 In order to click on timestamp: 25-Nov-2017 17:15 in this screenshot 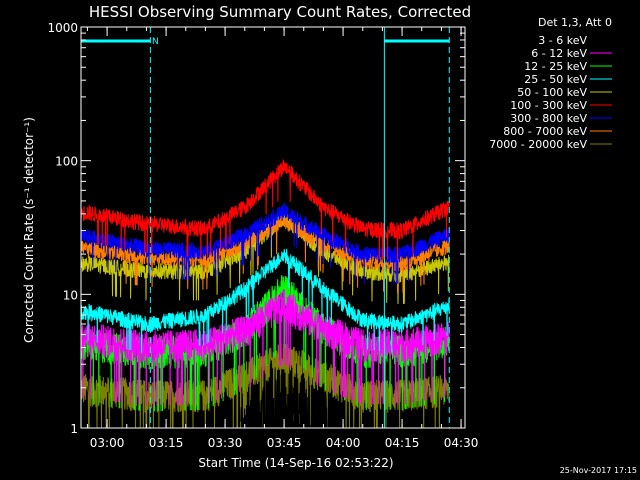, I will do `click(598, 470)`.